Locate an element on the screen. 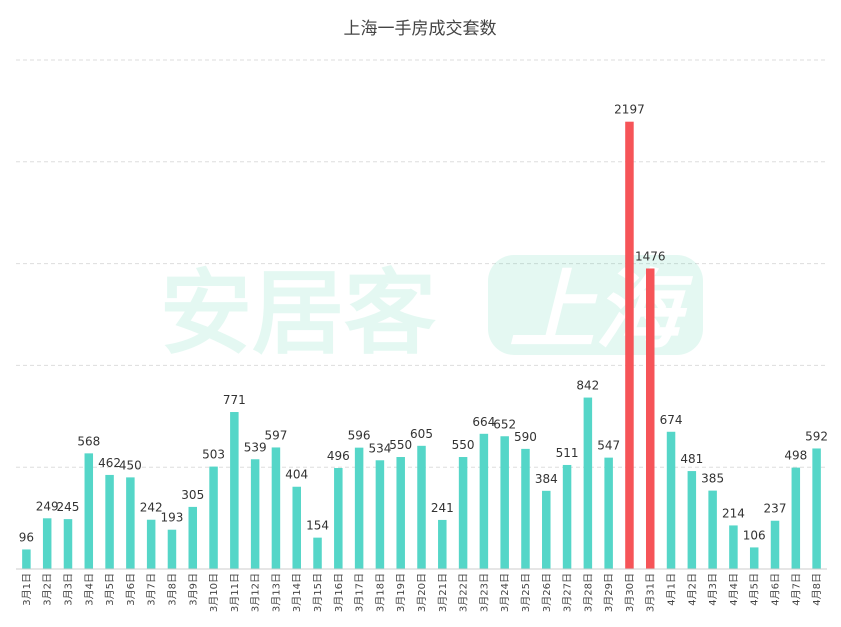 The width and height of the screenshot is (841, 627). x-tick-label: 3月13日 is located at coordinates (276, 592).